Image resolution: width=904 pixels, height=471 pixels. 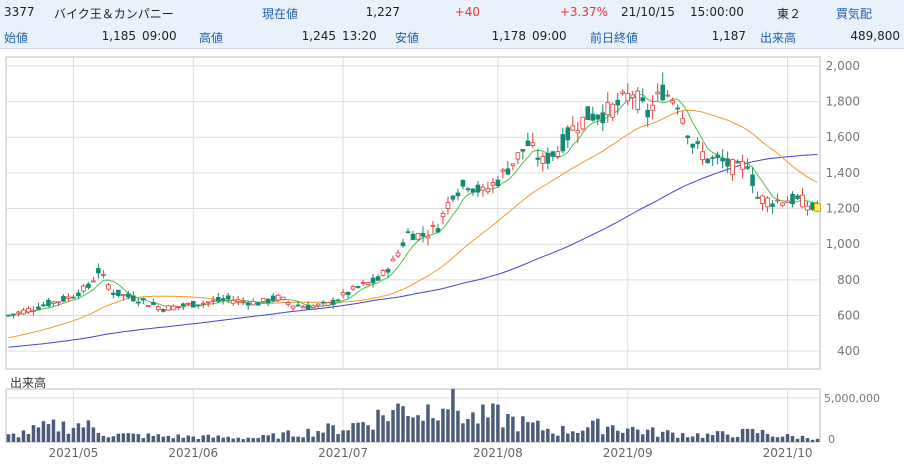 I want to click on price-tick-label: 400, so click(x=848, y=351).